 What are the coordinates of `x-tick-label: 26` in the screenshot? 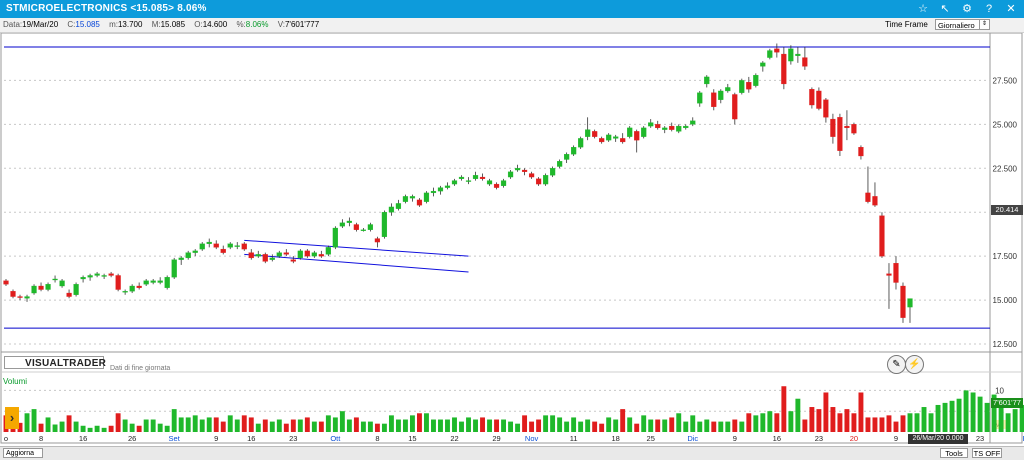 It's located at (132, 438).